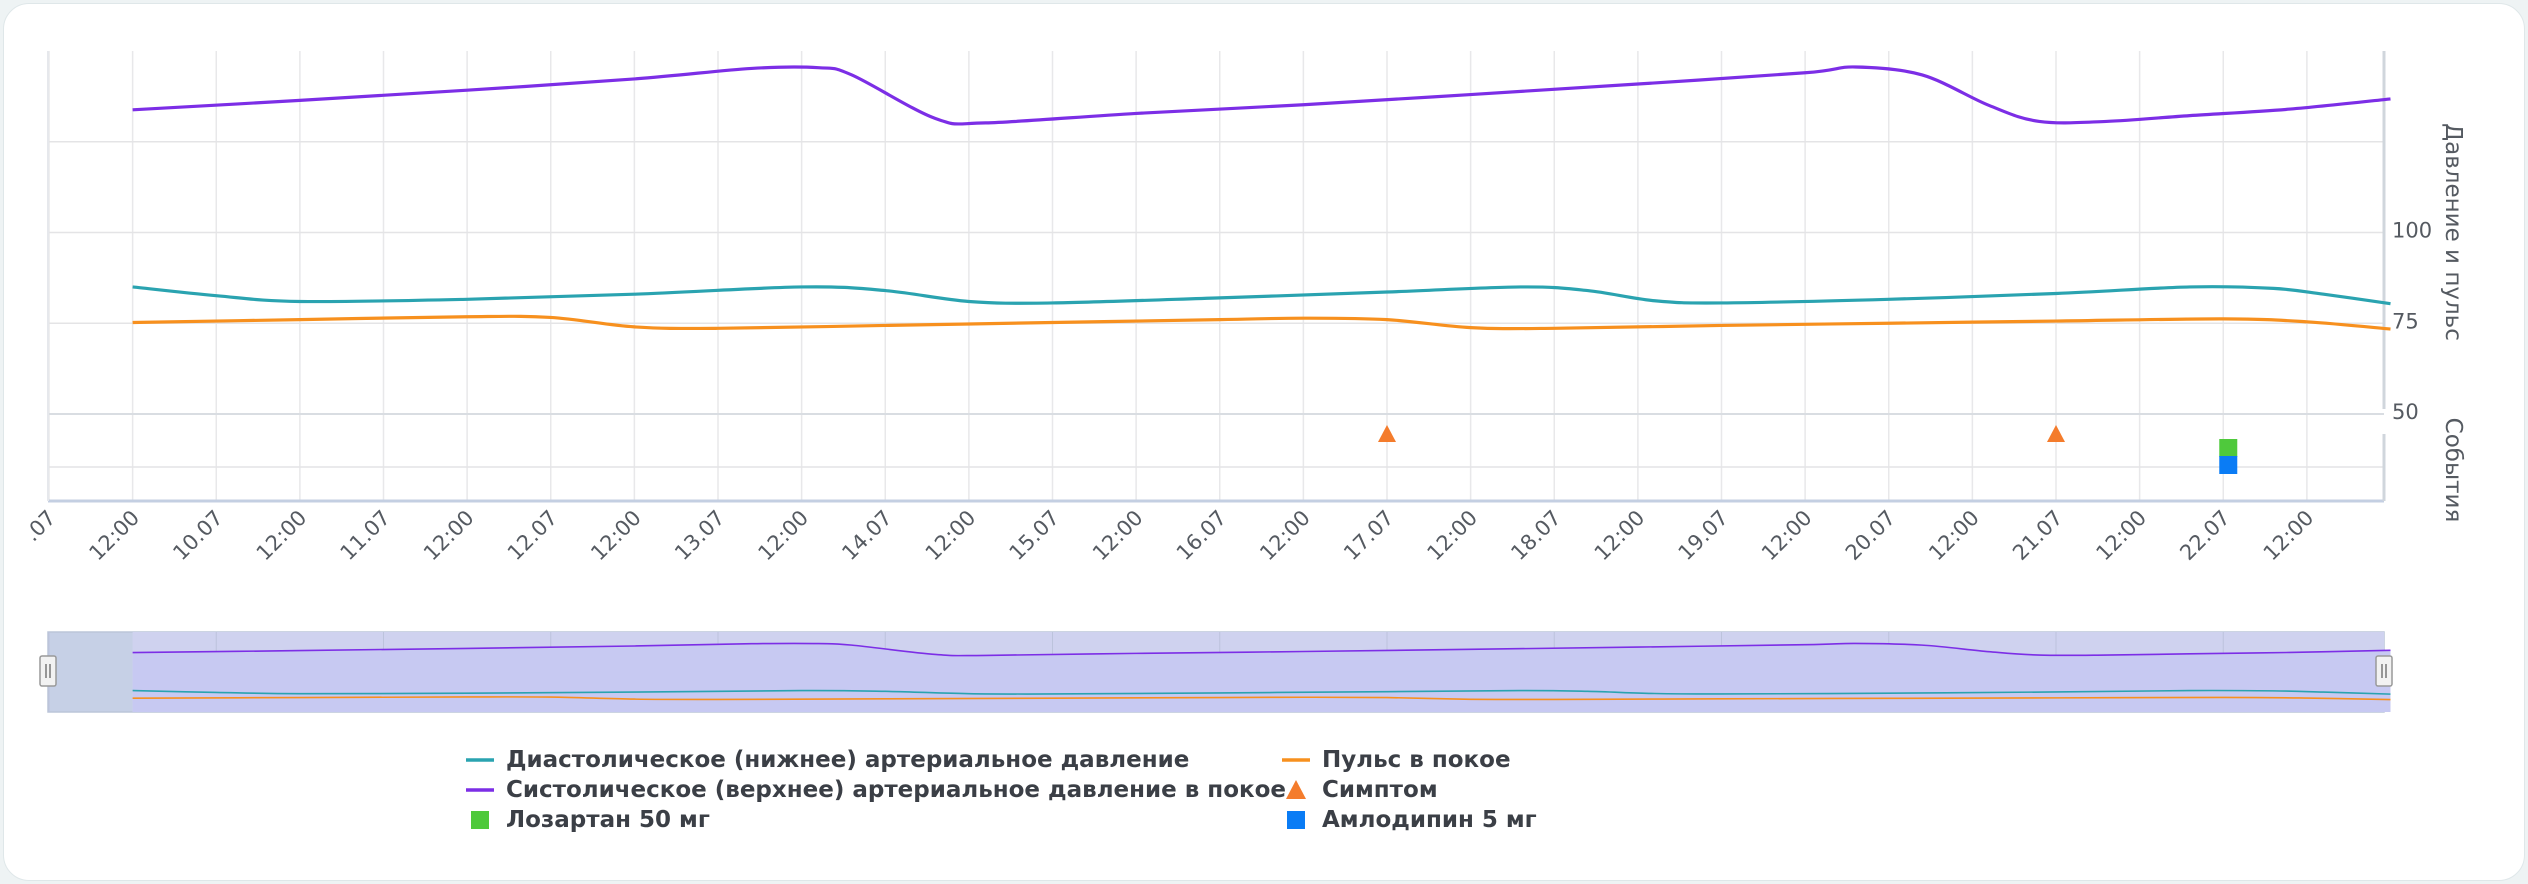  I want to click on navigator, so click(1216, 672).